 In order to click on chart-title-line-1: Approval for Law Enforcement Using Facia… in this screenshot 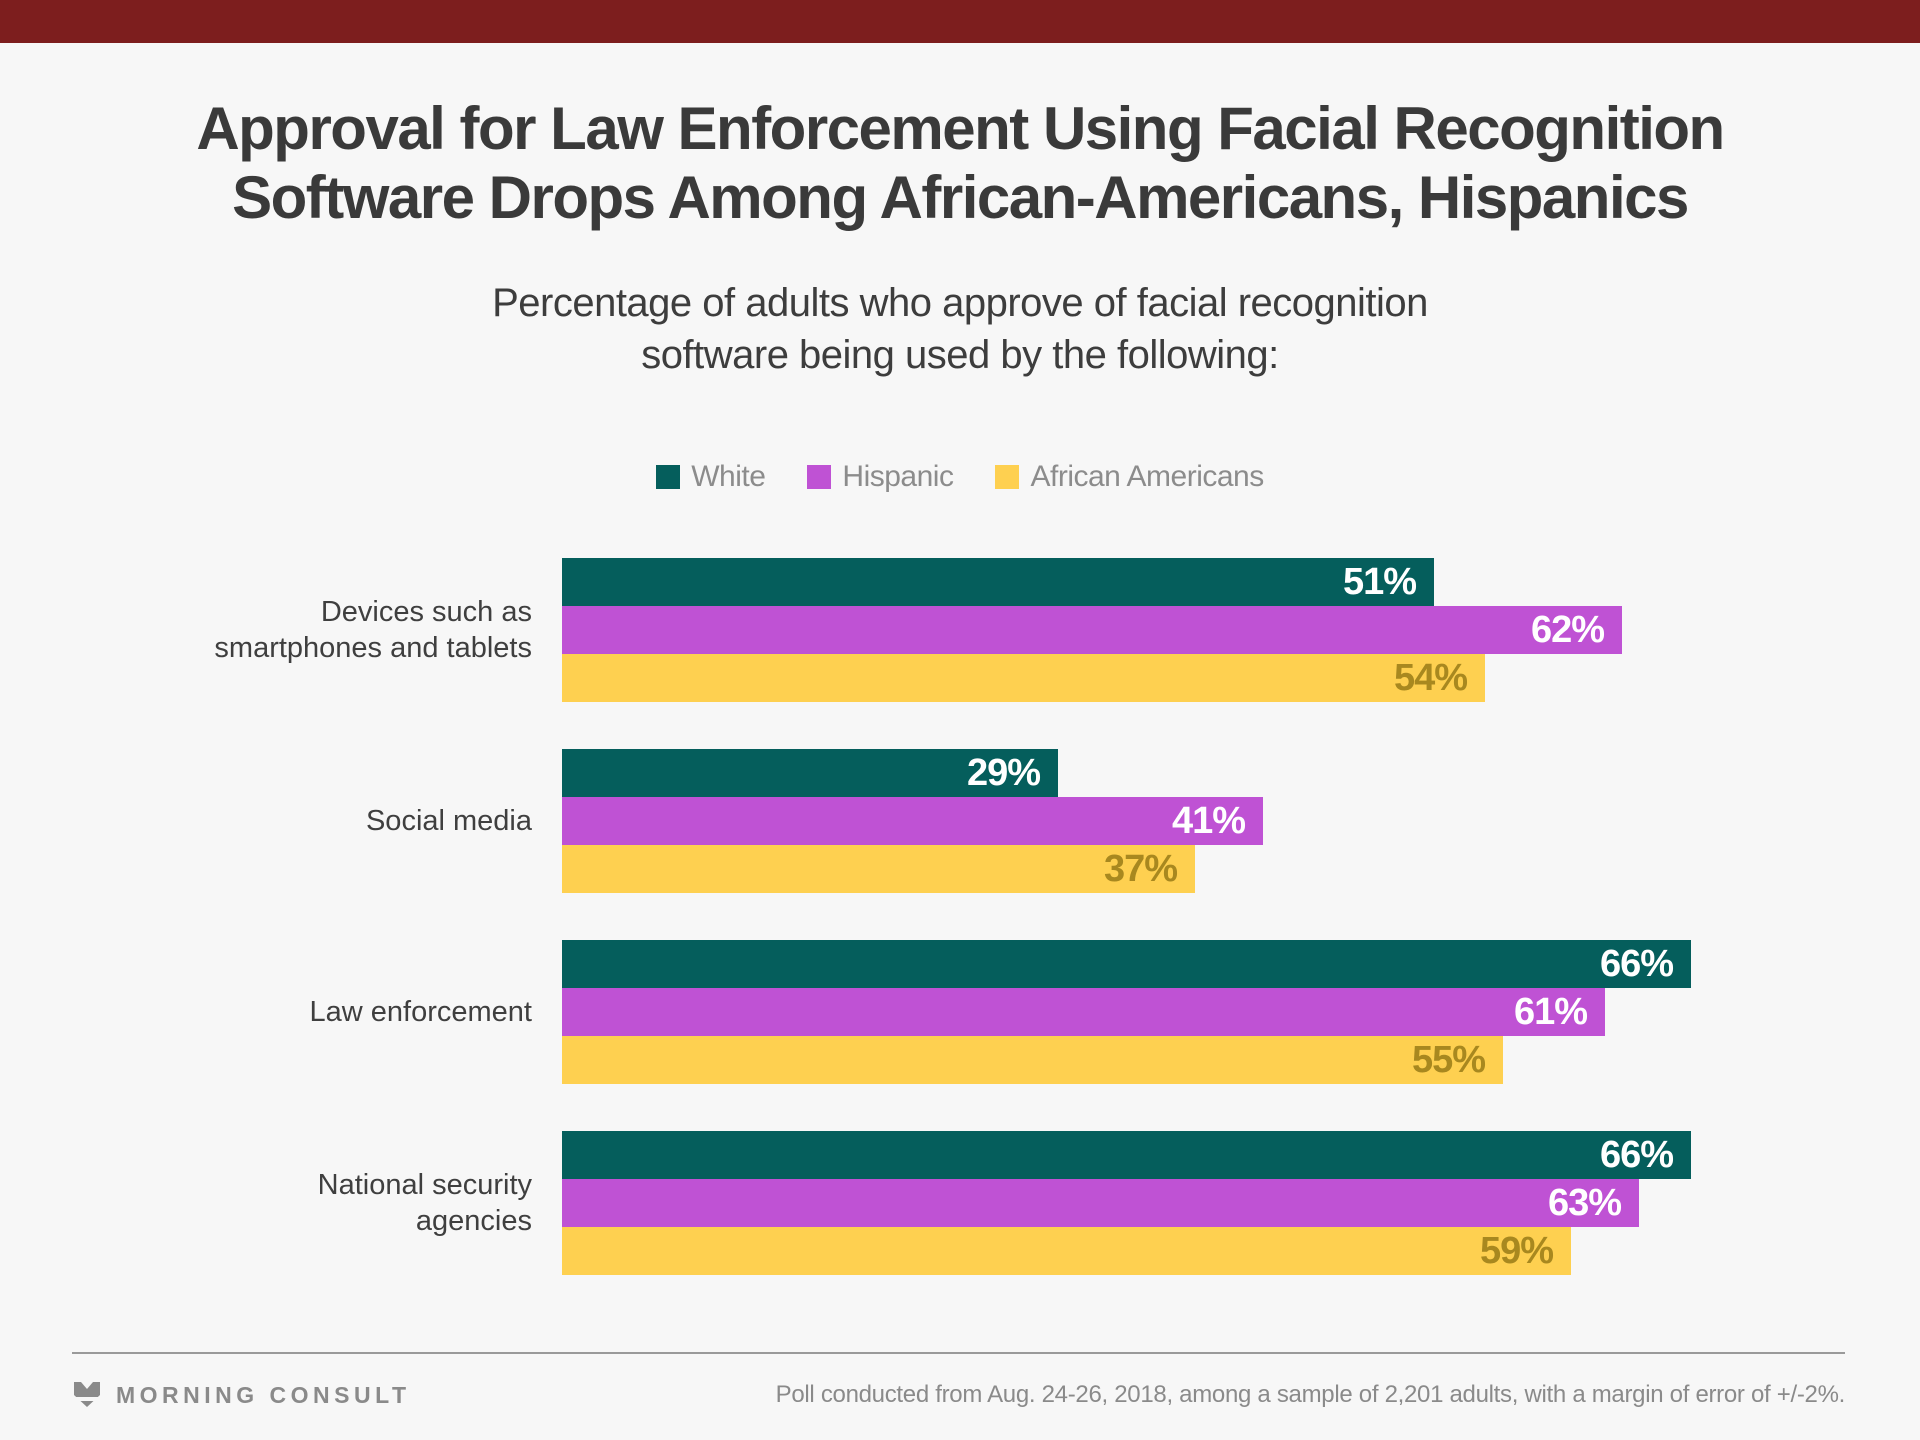, I will do `click(960, 128)`.